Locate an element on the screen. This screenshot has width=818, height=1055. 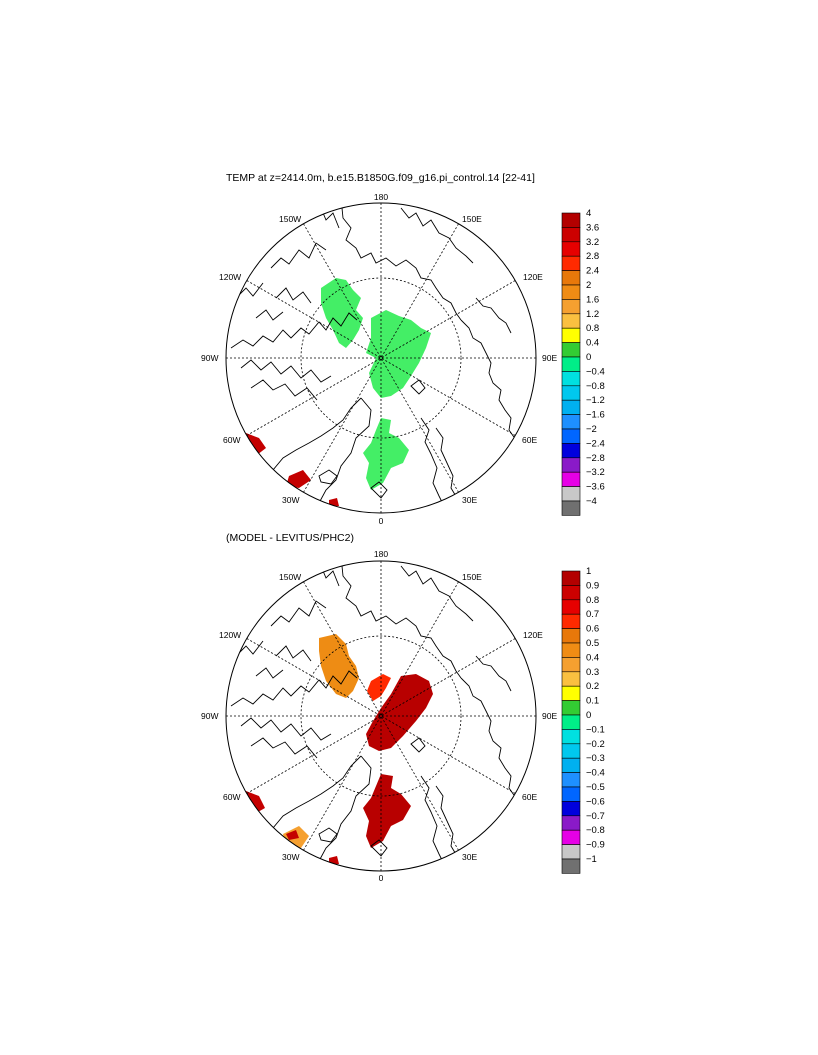
colorbar-label: −0.6 is located at coordinates (595, 801).